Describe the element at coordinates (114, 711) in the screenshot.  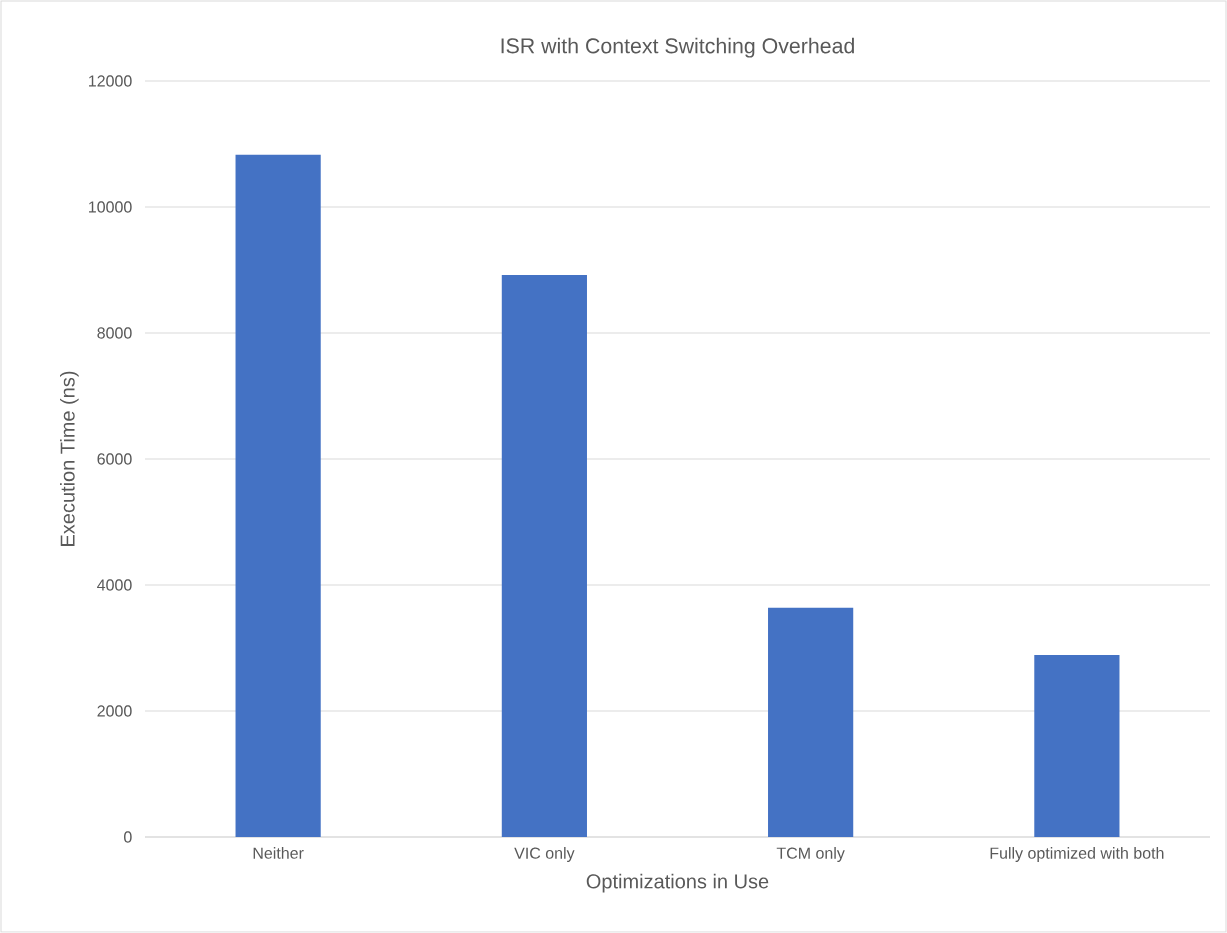
I see `y-tick-label: 2000` at that location.